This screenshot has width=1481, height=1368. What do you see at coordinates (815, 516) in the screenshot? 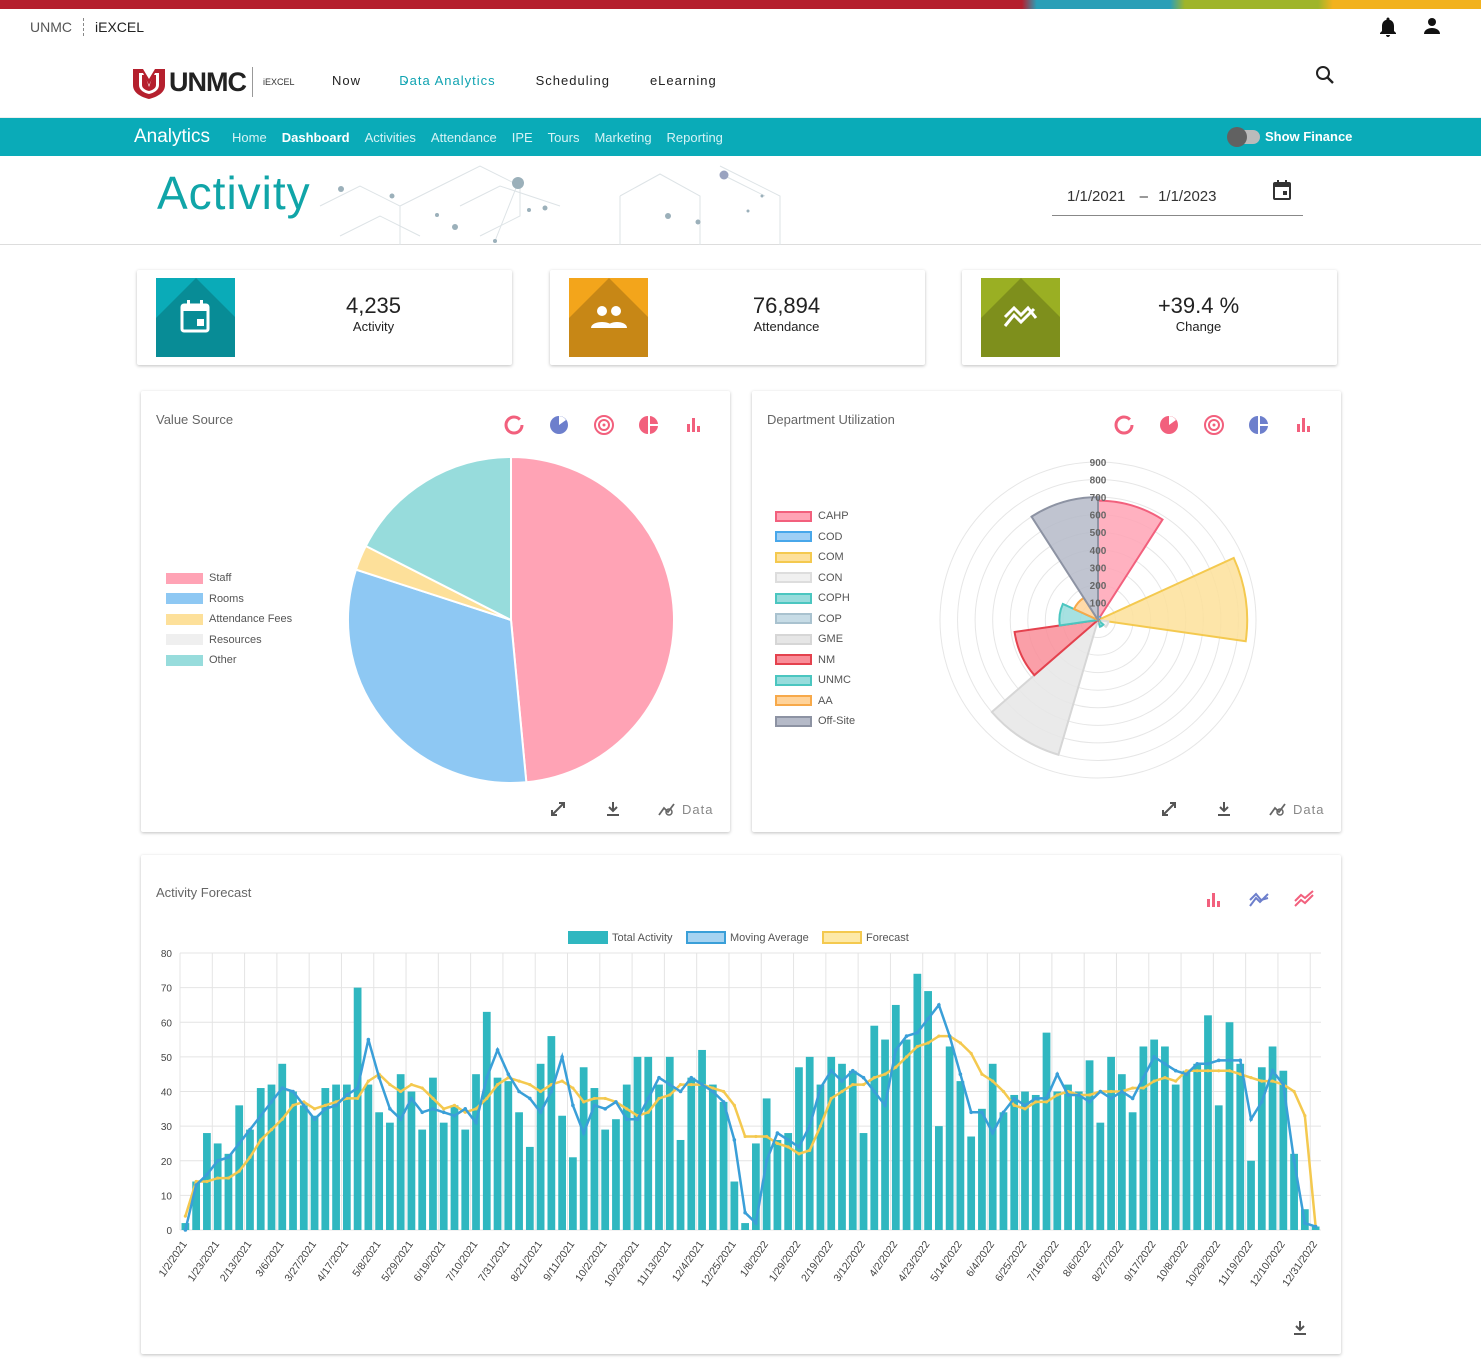
I see `legend-item-cahp: CAHP` at bounding box center [815, 516].